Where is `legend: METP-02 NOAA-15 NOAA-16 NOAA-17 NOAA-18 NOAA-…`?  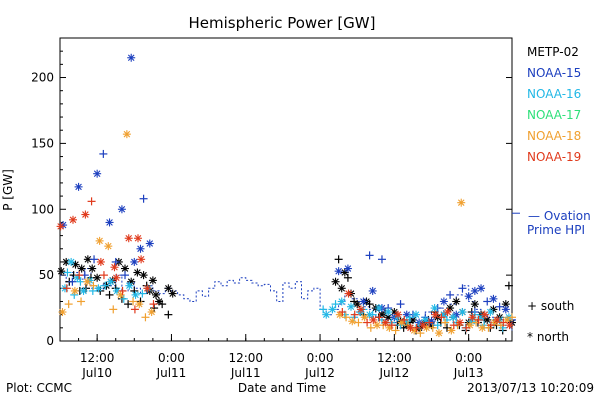 legend: METP-02 NOAA-15 NOAA-16 NOAA-17 NOAA-18 NOAA-… is located at coordinates (554, 104).